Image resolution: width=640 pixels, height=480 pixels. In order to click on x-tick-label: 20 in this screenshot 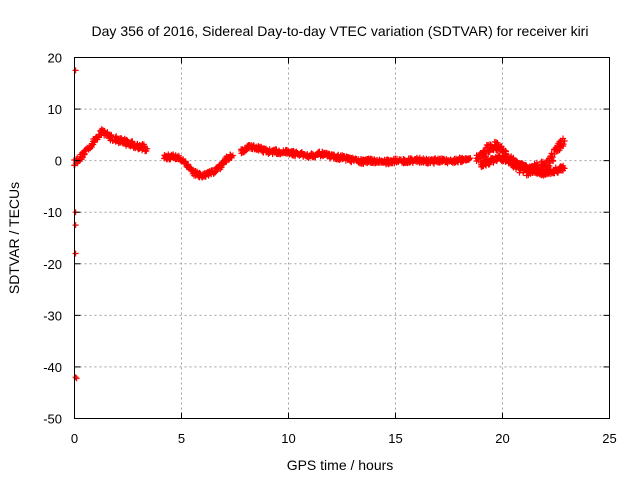, I will do `click(502, 438)`.